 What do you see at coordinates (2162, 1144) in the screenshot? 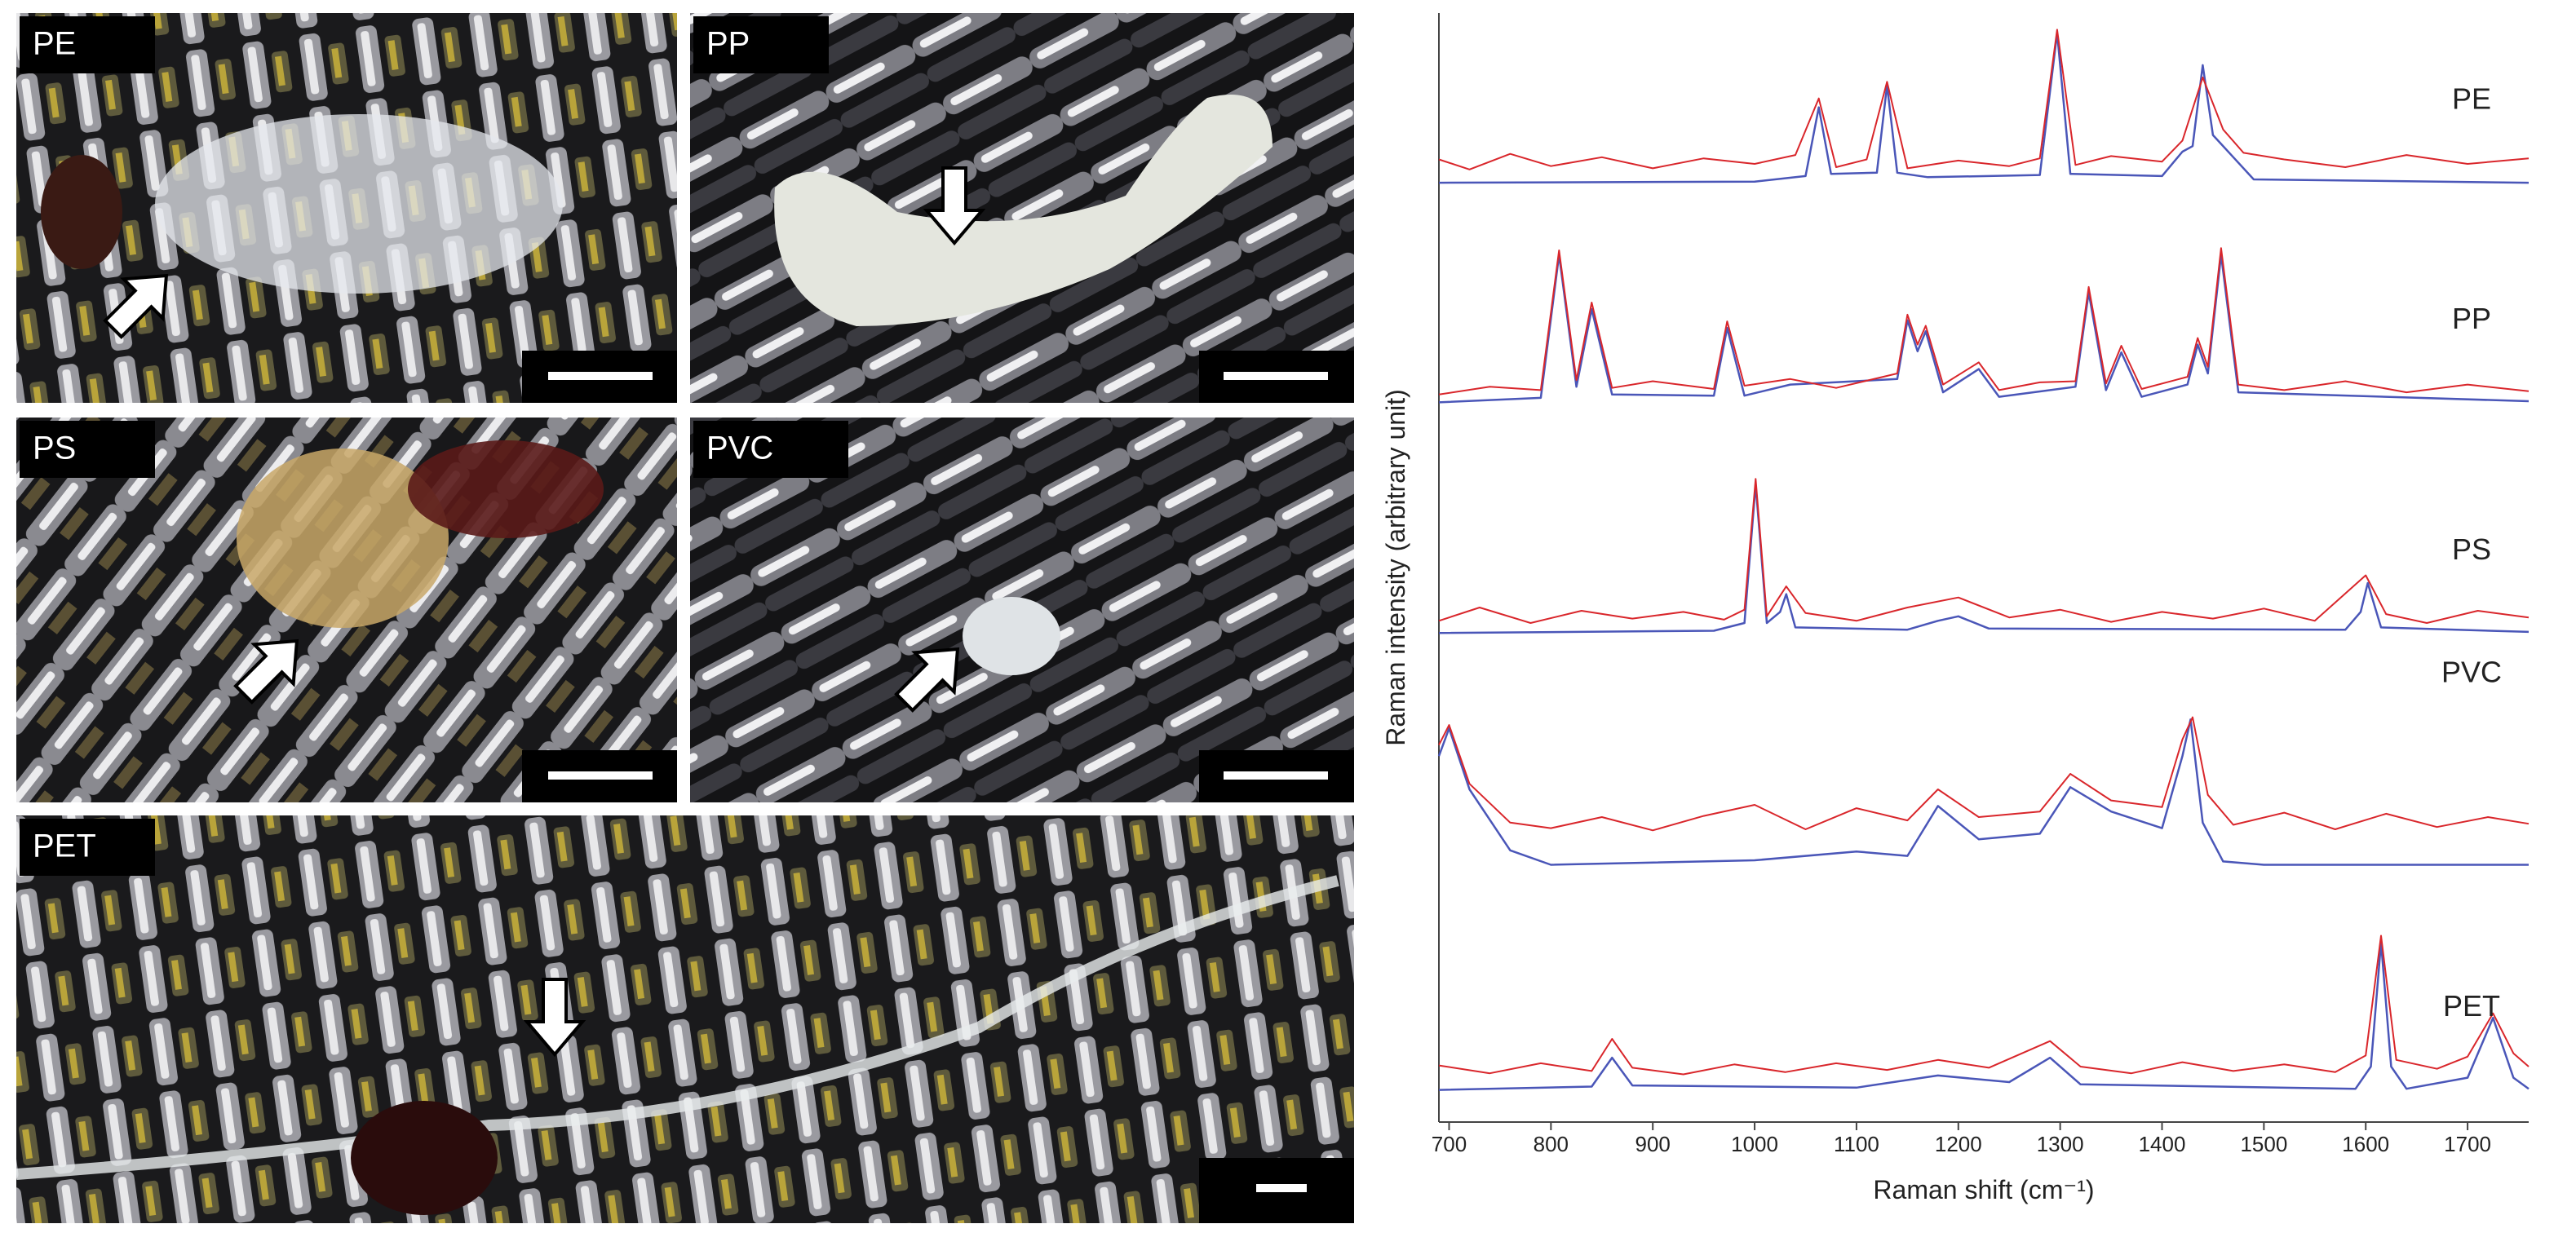
I see `x-tick-label: 1400` at bounding box center [2162, 1144].